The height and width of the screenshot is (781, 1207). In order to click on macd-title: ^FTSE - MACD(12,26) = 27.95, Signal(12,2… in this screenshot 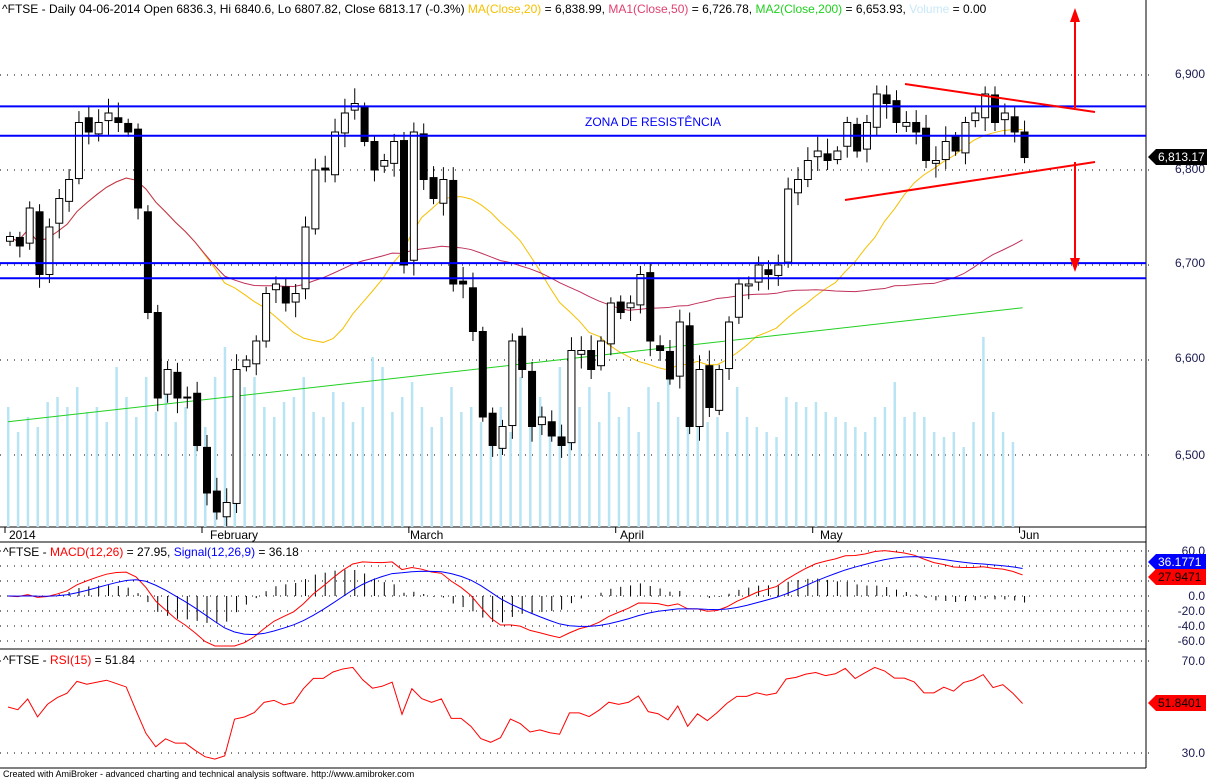, I will do `click(151, 552)`.